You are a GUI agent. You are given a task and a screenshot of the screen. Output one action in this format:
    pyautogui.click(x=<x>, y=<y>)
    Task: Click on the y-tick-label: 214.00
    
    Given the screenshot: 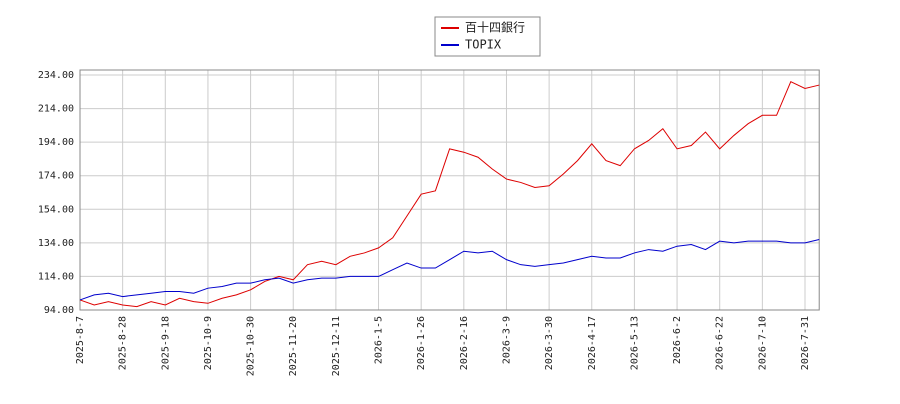 What is the action you would take?
    pyautogui.click(x=56, y=109)
    